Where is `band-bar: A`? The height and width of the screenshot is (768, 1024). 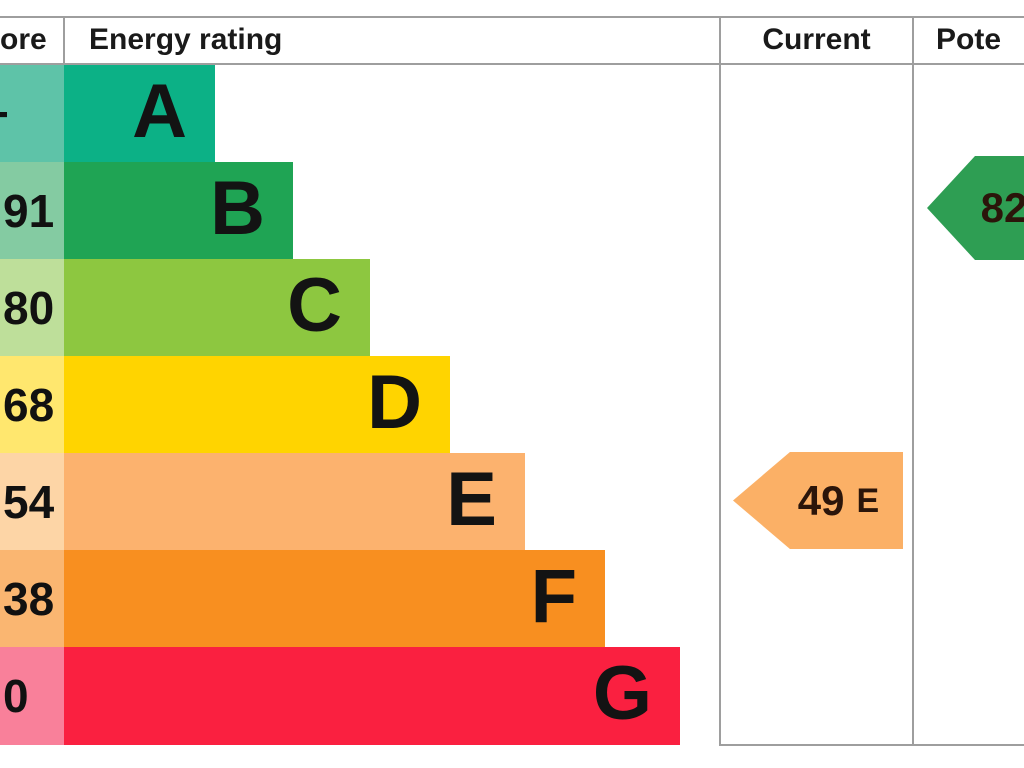 band-bar: A is located at coordinates (139, 113).